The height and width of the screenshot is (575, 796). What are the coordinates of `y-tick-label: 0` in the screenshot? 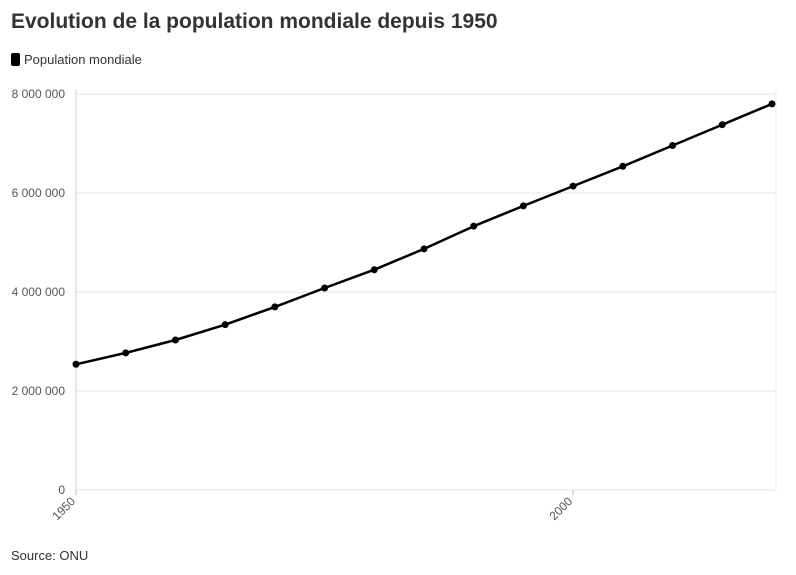 It's located at (61, 490).